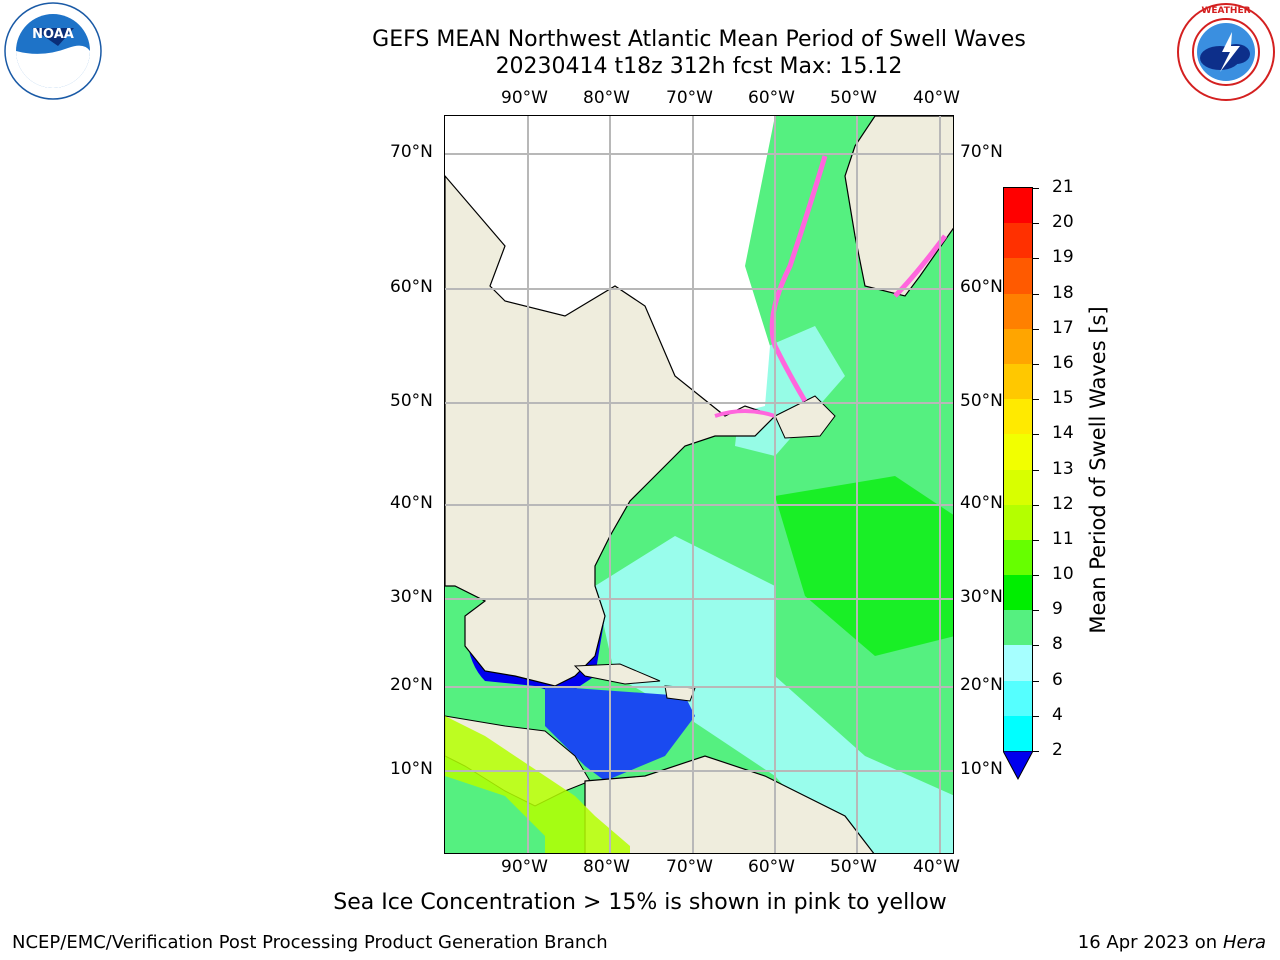  What do you see at coordinates (524, 98) in the screenshot?
I see `lon-label-top: 90°W` at bounding box center [524, 98].